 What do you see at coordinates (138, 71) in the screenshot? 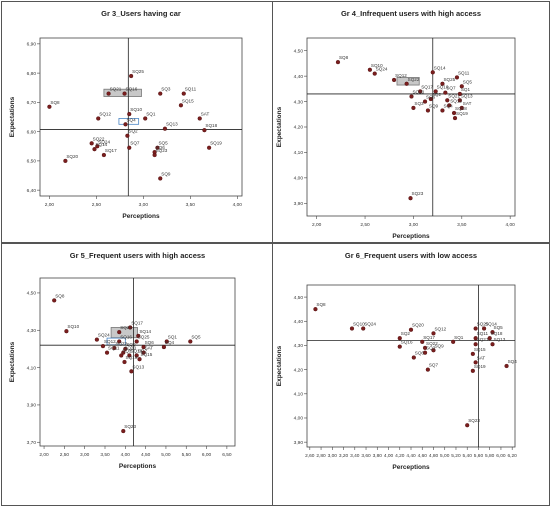
I see `point-label: SQ25` at bounding box center [138, 71].